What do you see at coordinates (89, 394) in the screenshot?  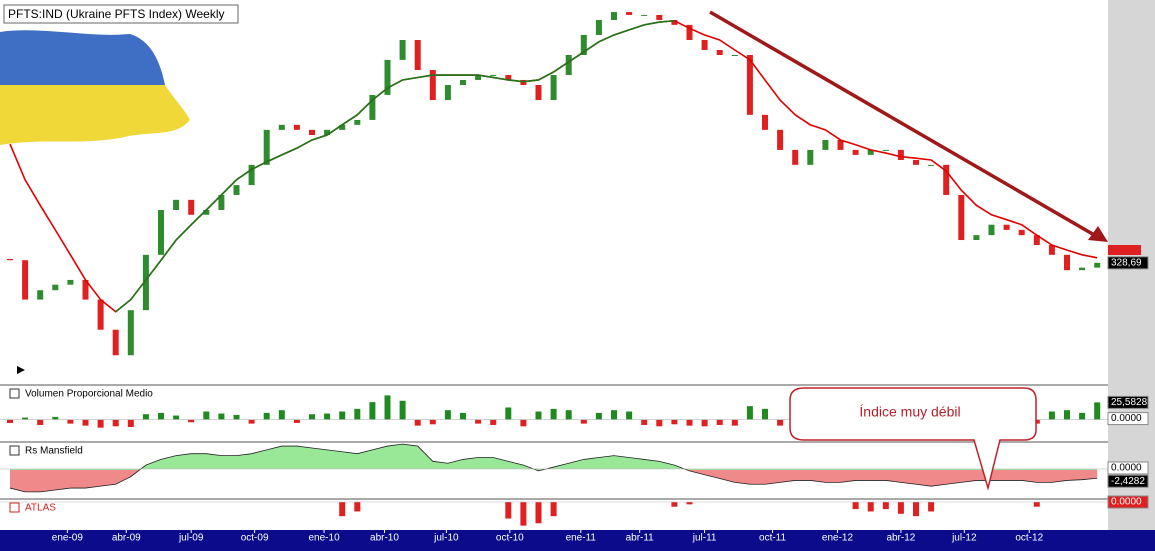 I see `panel-title: Volumen Proporcional Medio` at bounding box center [89, 394].